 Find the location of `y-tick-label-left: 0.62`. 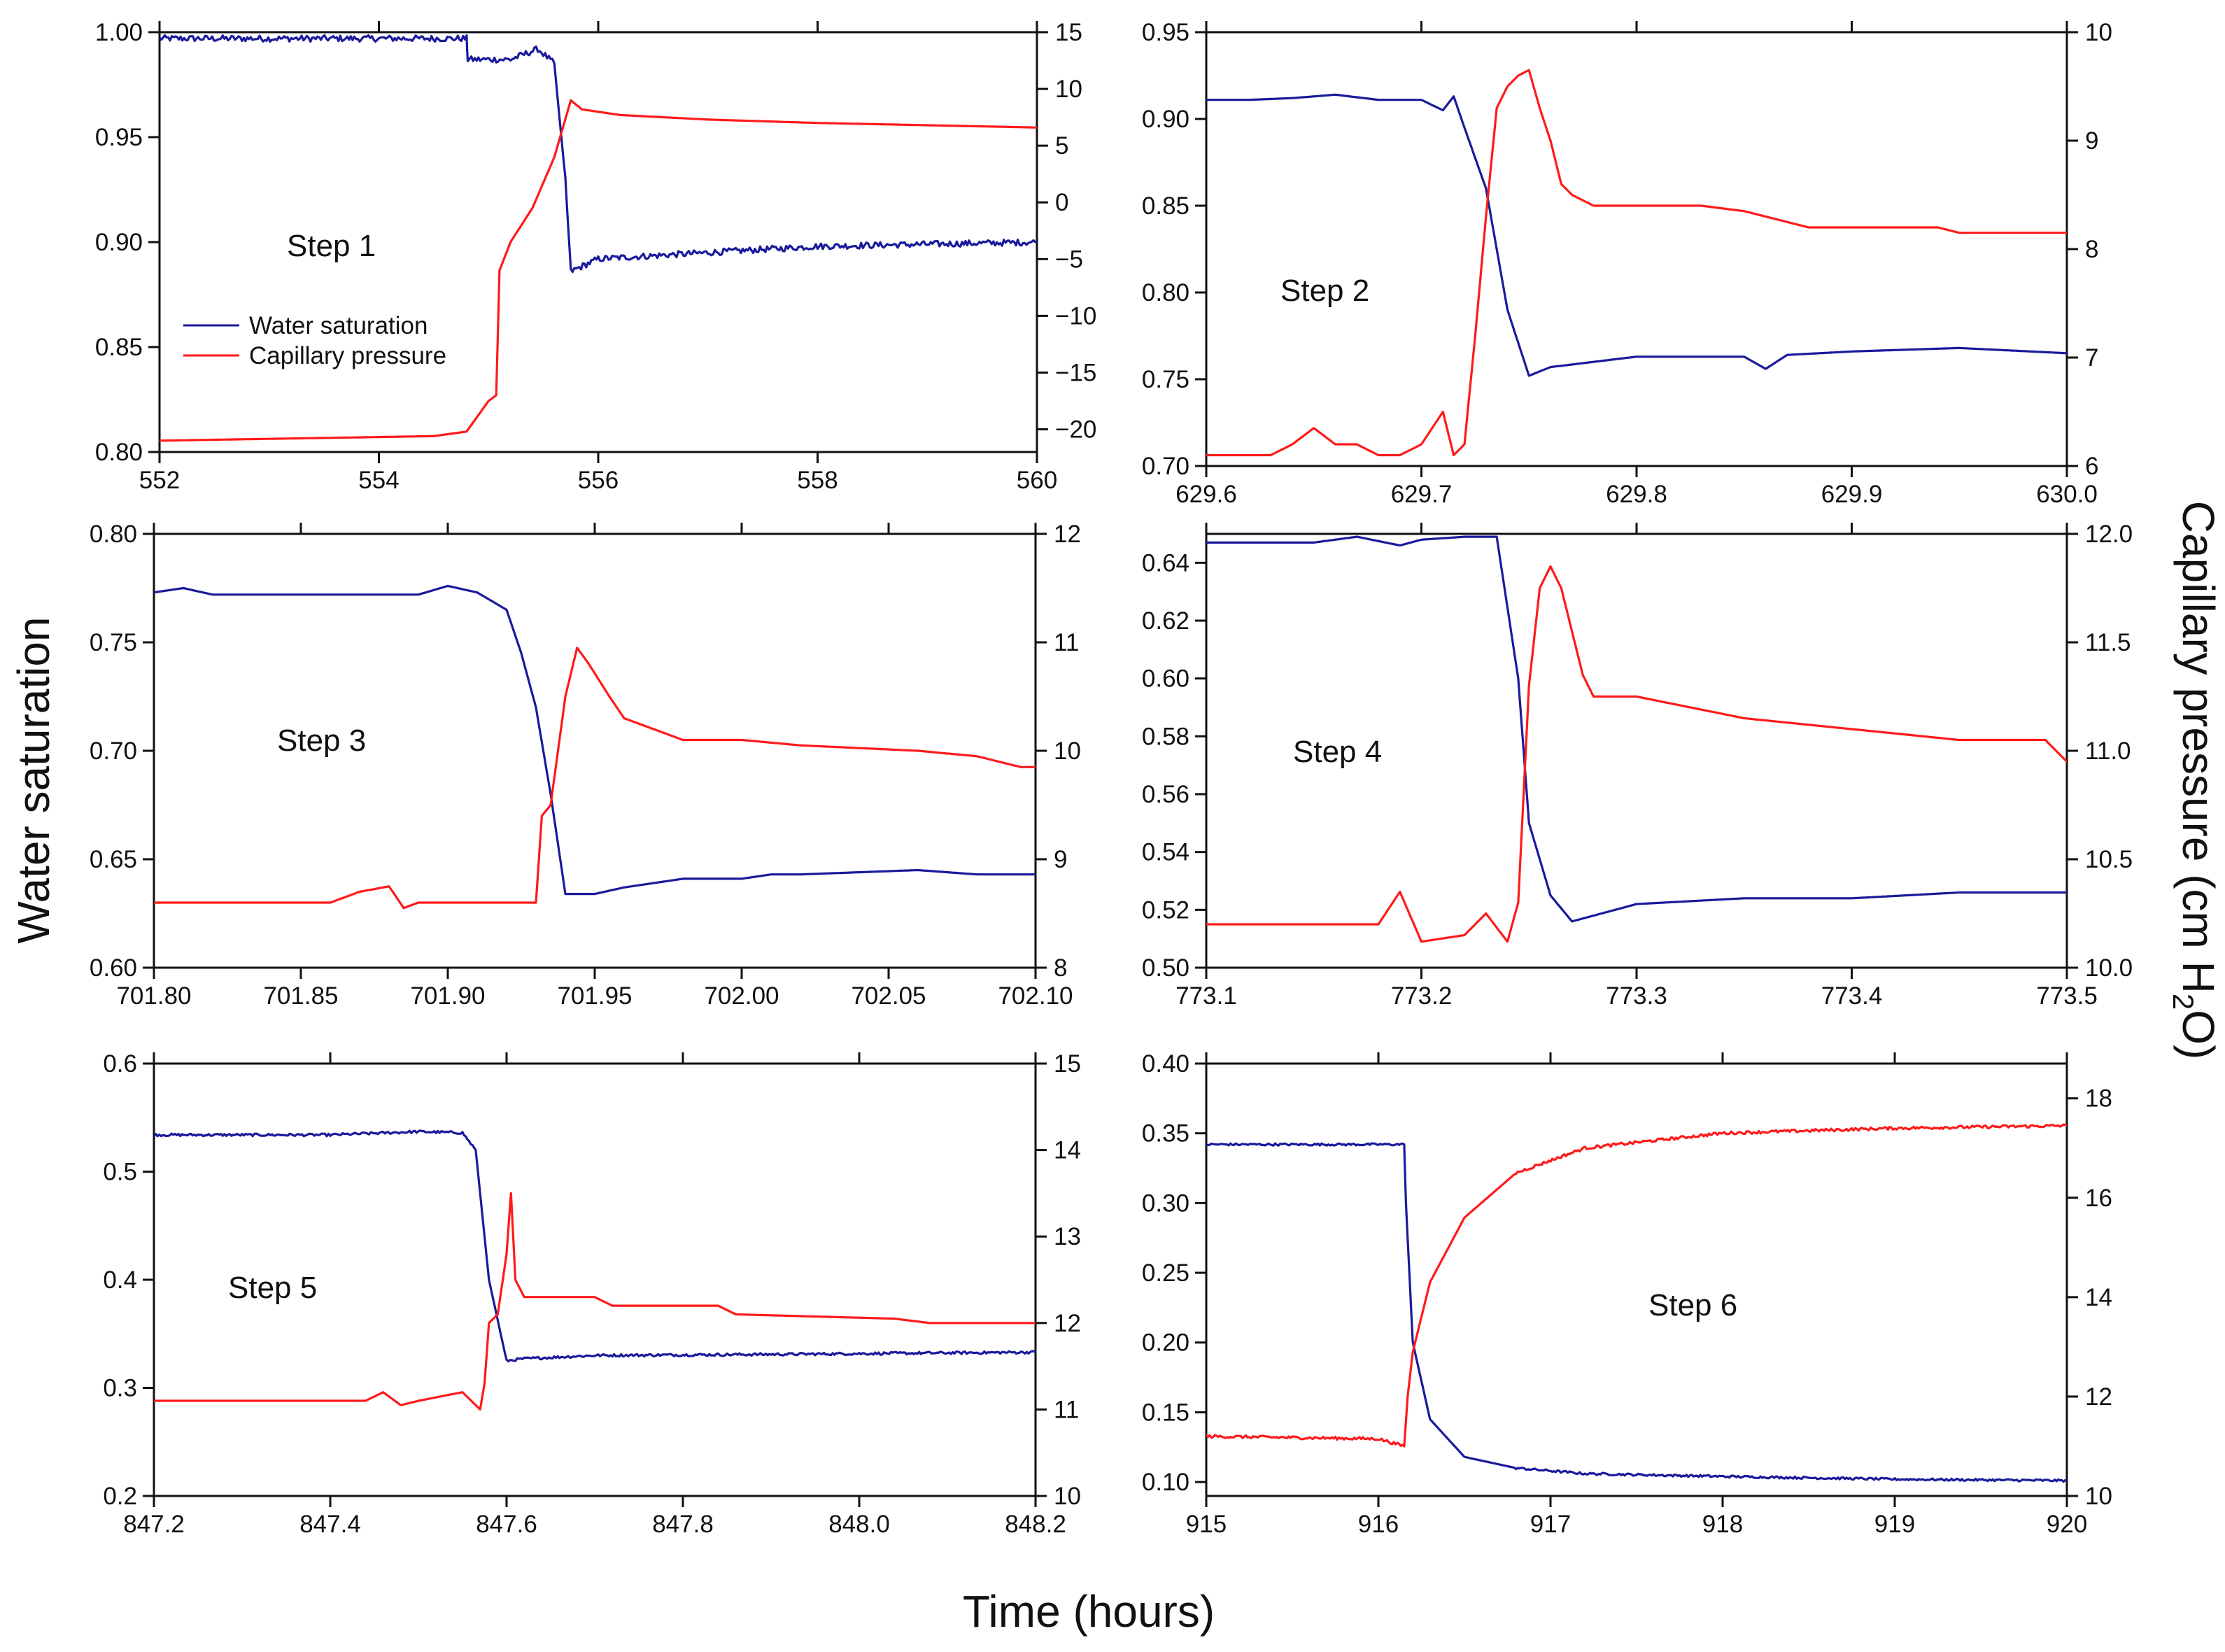

y-tick-label-left: 0.62 is located at coordinates (1165, 621).